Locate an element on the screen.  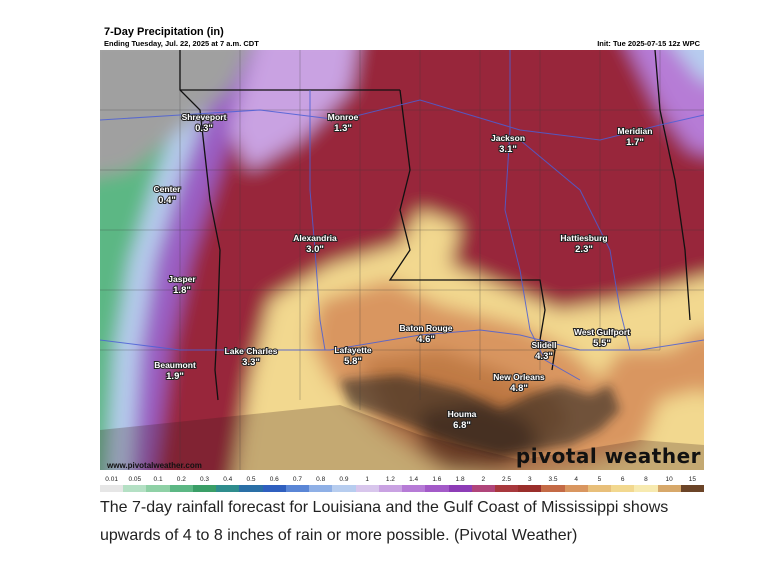
city-value-lake-charles: 3.3" is located at coordinates (251, 362).